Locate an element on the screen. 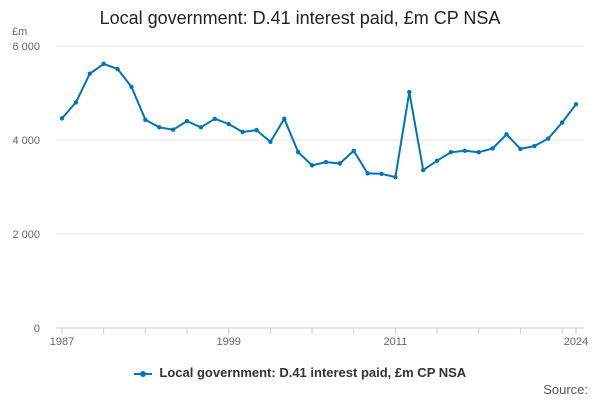  x-tick-label: 2024 is located at coordinates (576, 342).